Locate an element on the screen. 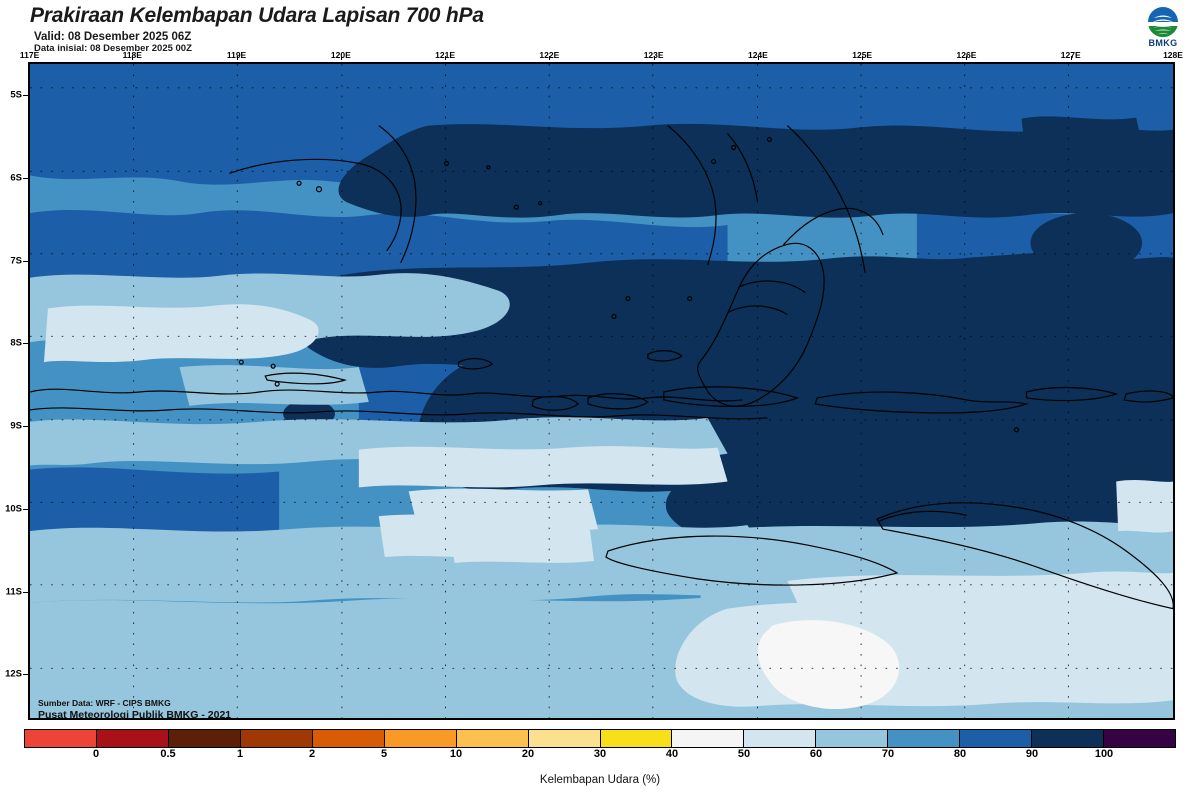 This screenshot has width=1200, height=800. colorbar-tick-label: 30 is located at coordinates (600, 754).